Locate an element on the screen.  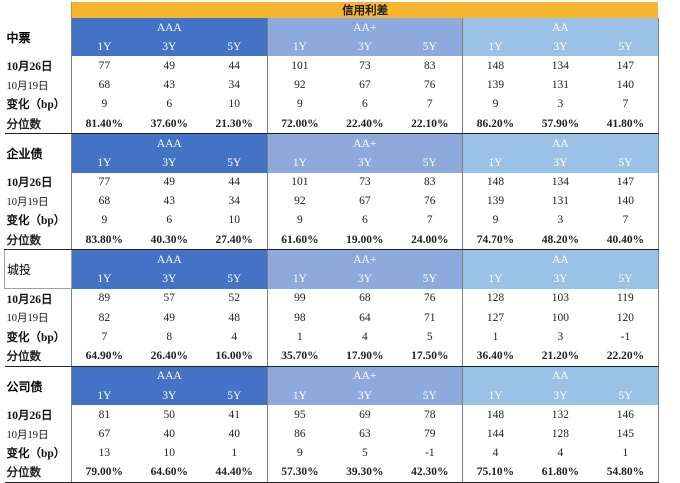
value-cell: 100 is located at coordinates (560, 317).